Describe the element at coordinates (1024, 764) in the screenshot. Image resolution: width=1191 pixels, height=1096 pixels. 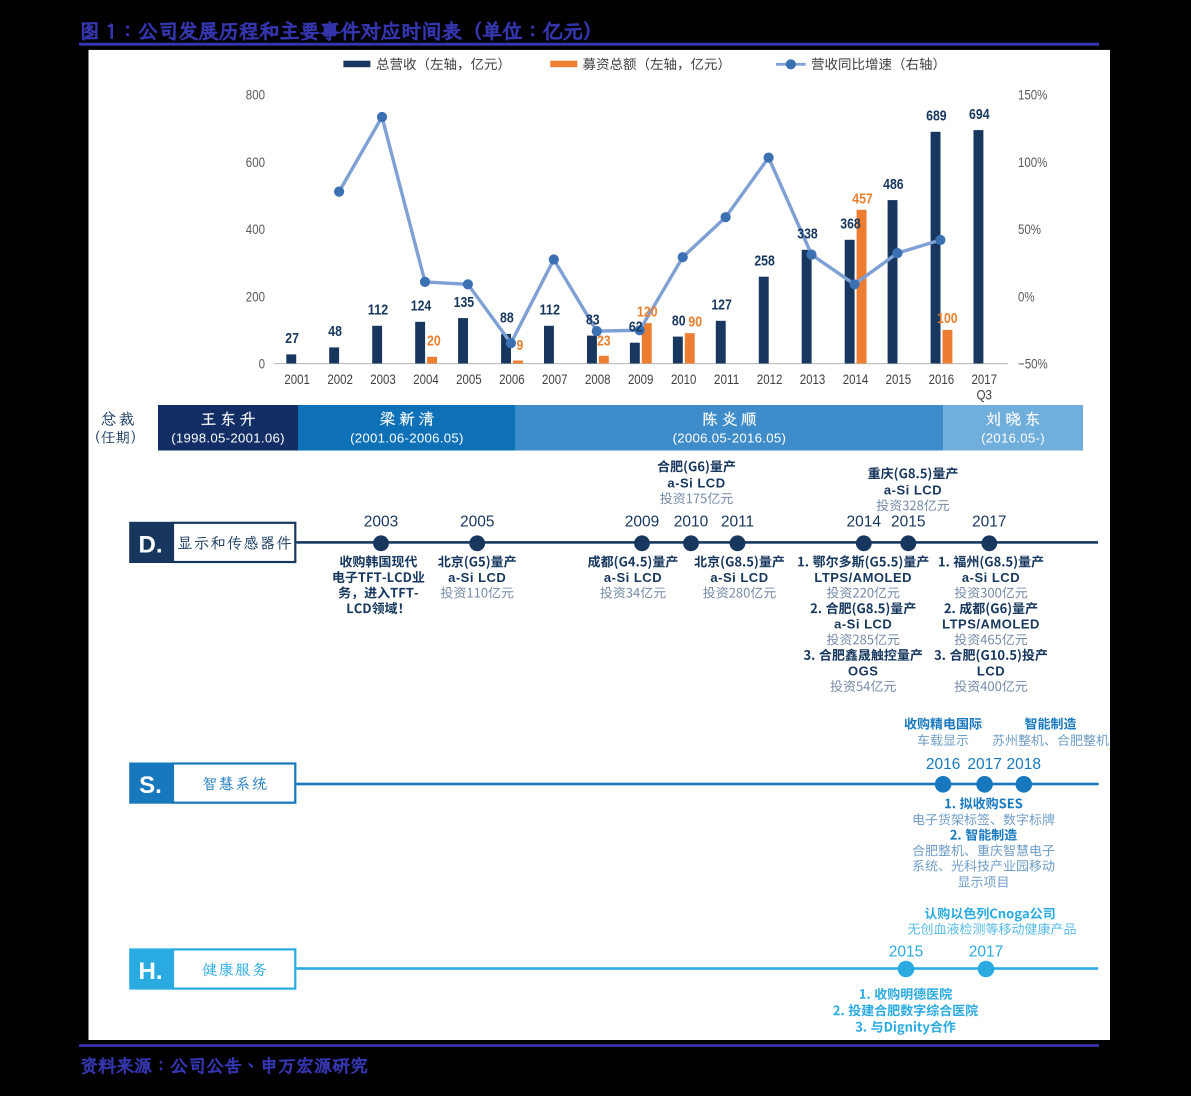
I see `svg-text: 2018` at that location.